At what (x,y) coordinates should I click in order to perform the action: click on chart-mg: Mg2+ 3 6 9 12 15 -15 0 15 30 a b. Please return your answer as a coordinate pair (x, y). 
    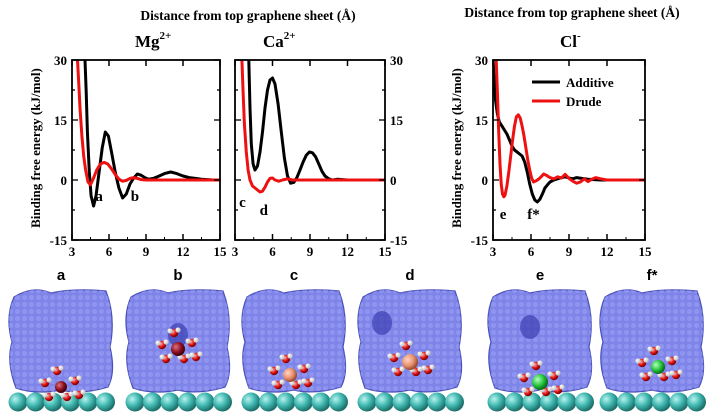
    Looking at the image, I should click on (138, 144).